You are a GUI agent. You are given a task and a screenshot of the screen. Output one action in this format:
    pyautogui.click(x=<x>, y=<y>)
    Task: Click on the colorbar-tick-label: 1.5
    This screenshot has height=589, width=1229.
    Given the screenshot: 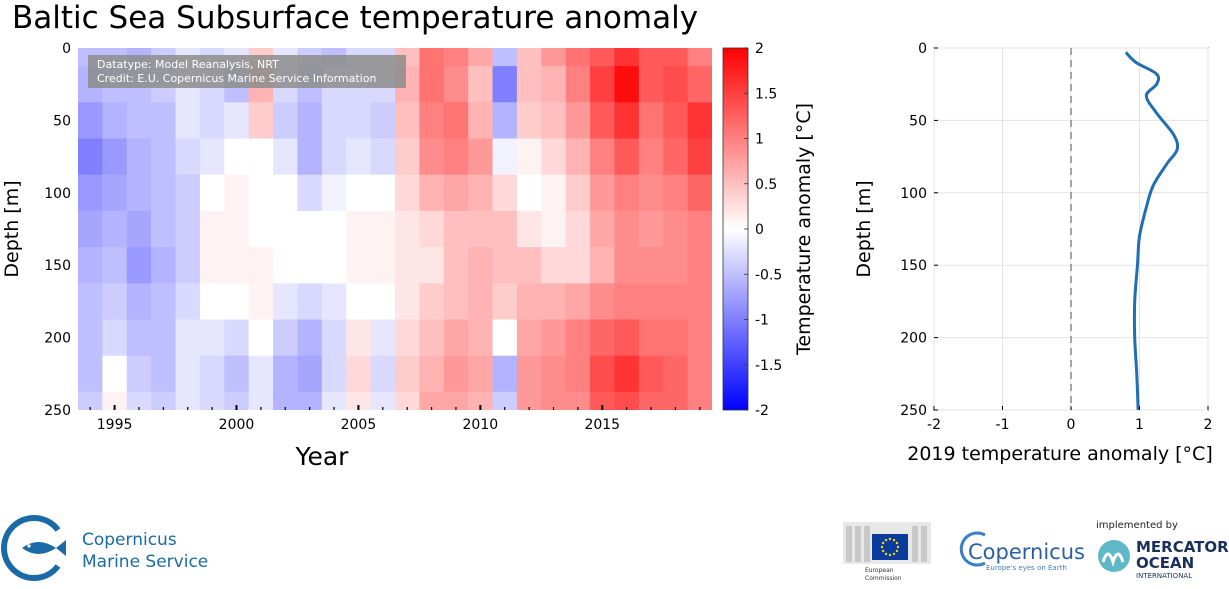 What is the action you would take?
    pyautogui.click(x=766, y=94)
    